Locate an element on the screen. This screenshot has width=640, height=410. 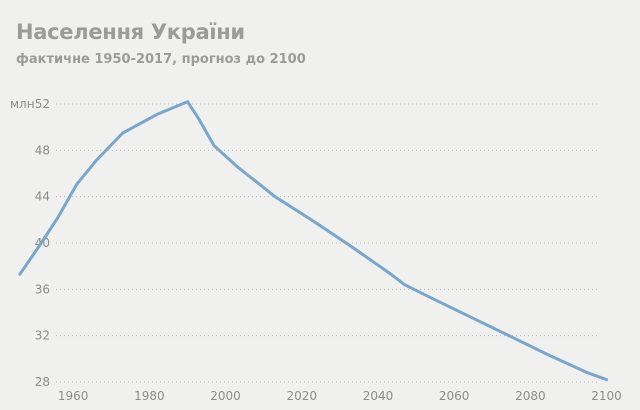
x-tick-label: 2040 is located at coordinates (378, 396).